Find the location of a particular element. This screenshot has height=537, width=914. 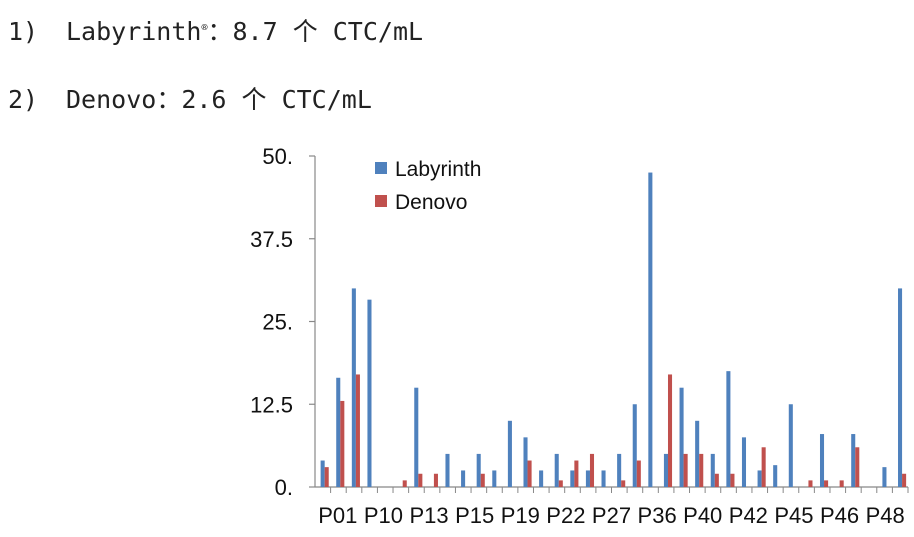

x-tick-label: P46 is located at coordinates (839, 515).